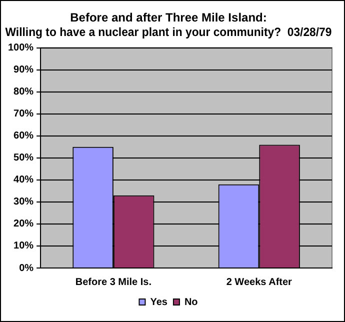 The width and height of the screenshot is (345, 322). I want to click on x-tick-label: Before 3 Mile Is., so click(113, 282).